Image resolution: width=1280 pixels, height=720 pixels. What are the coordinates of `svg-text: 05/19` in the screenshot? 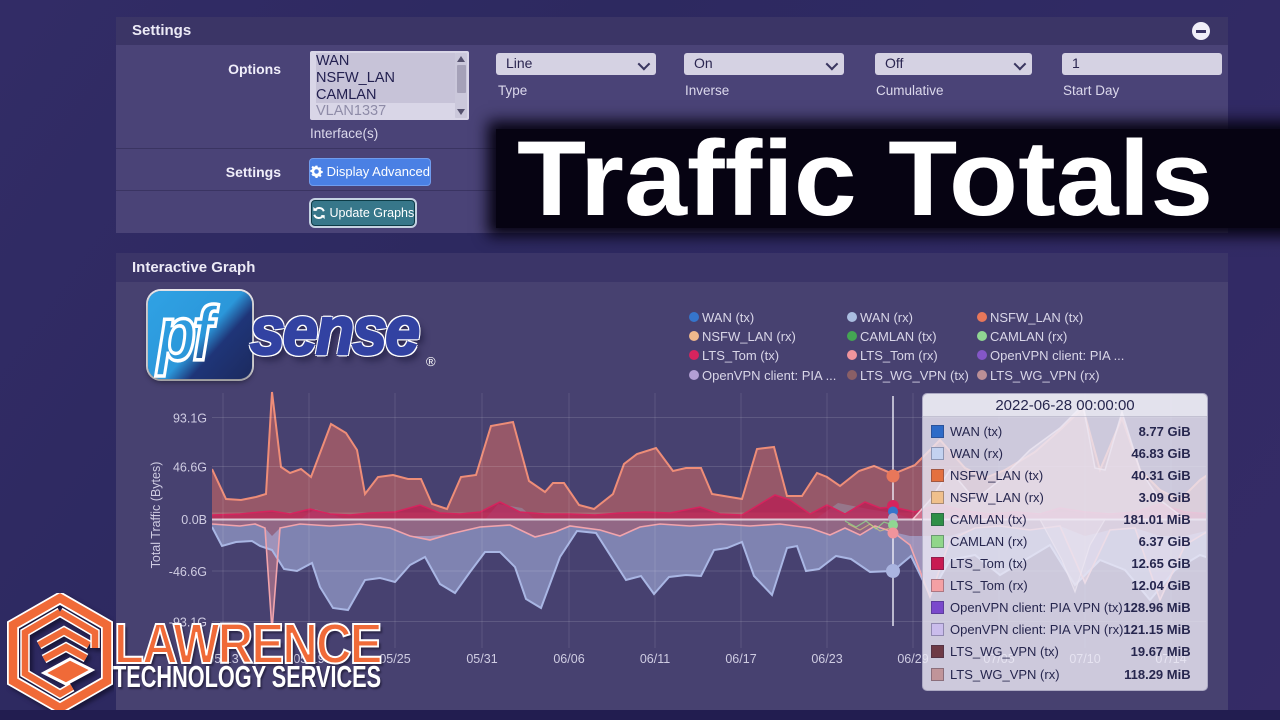 It's located at (308, 659).